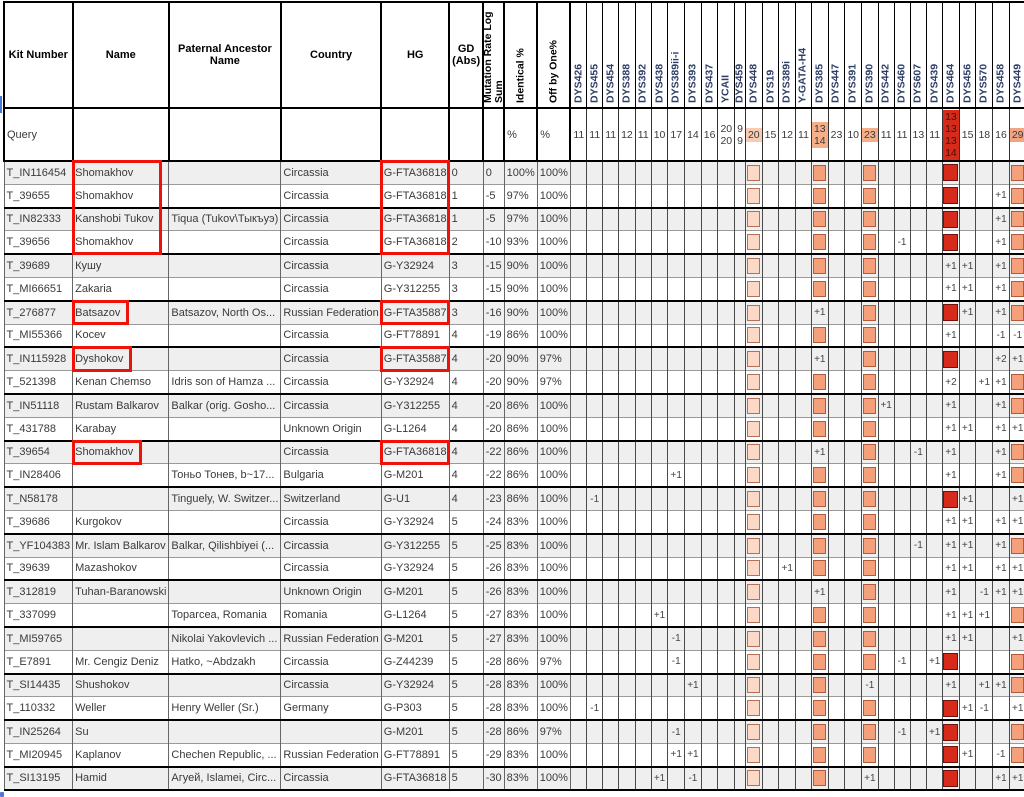  What do you see at coordinates (726, 55) in the screenshot?
I see `marker-header-YCAII: YCAII` at bounding box center [726, 55].